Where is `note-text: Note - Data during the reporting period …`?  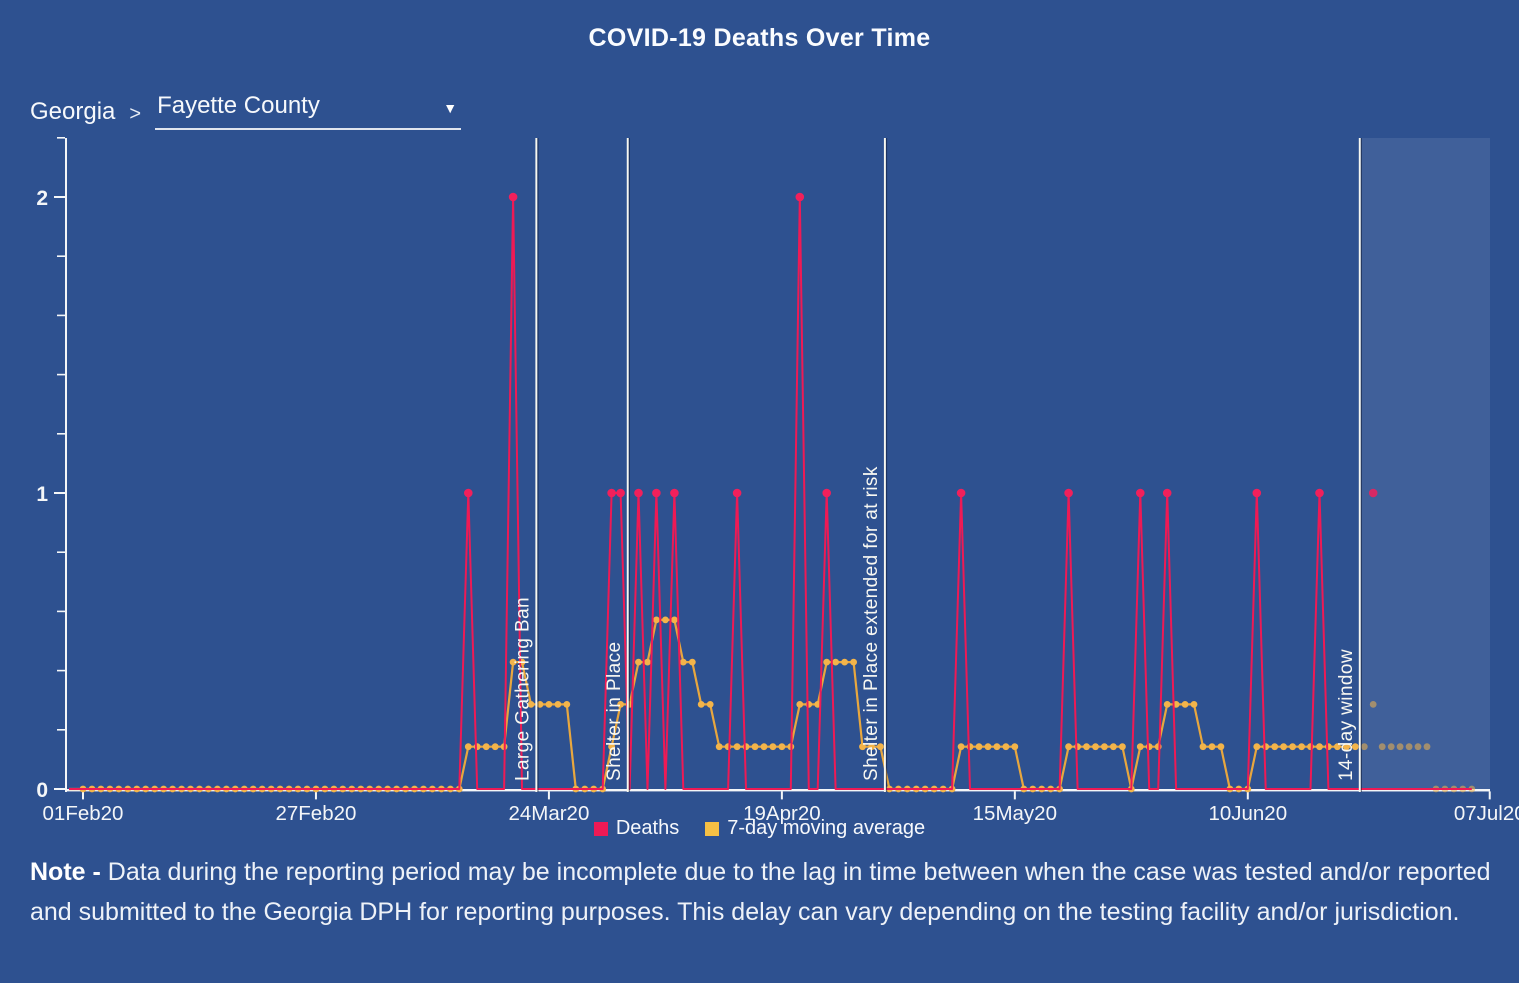
note-text: Note - Data during the reporting period … is located at coordinates (761, 892).